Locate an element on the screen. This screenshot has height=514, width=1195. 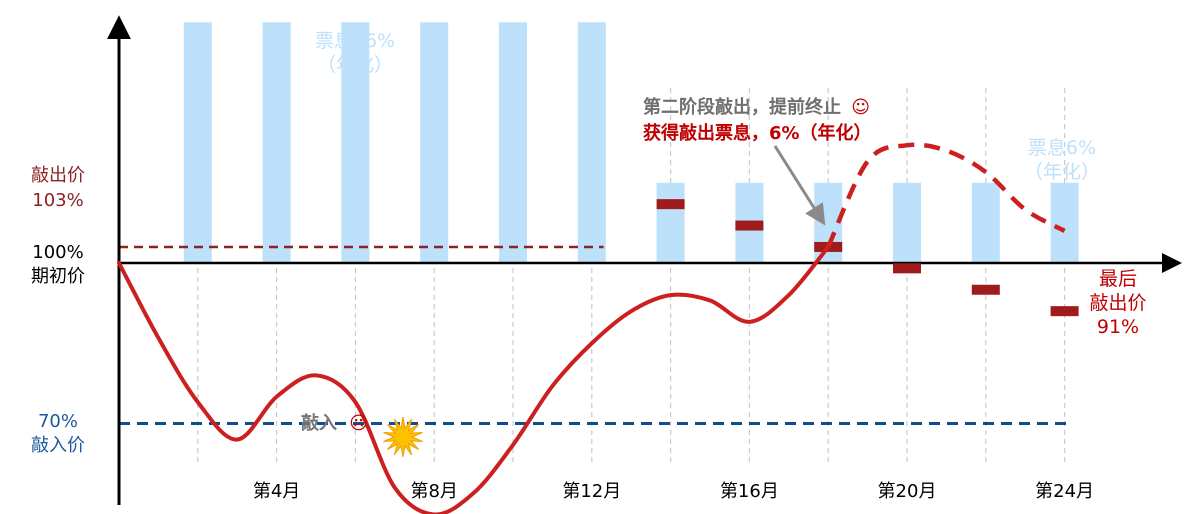
x-tick-labels: 第4月 第8月 第12月 第16月 第20月 第24月 is located at coordinates (673, 491).